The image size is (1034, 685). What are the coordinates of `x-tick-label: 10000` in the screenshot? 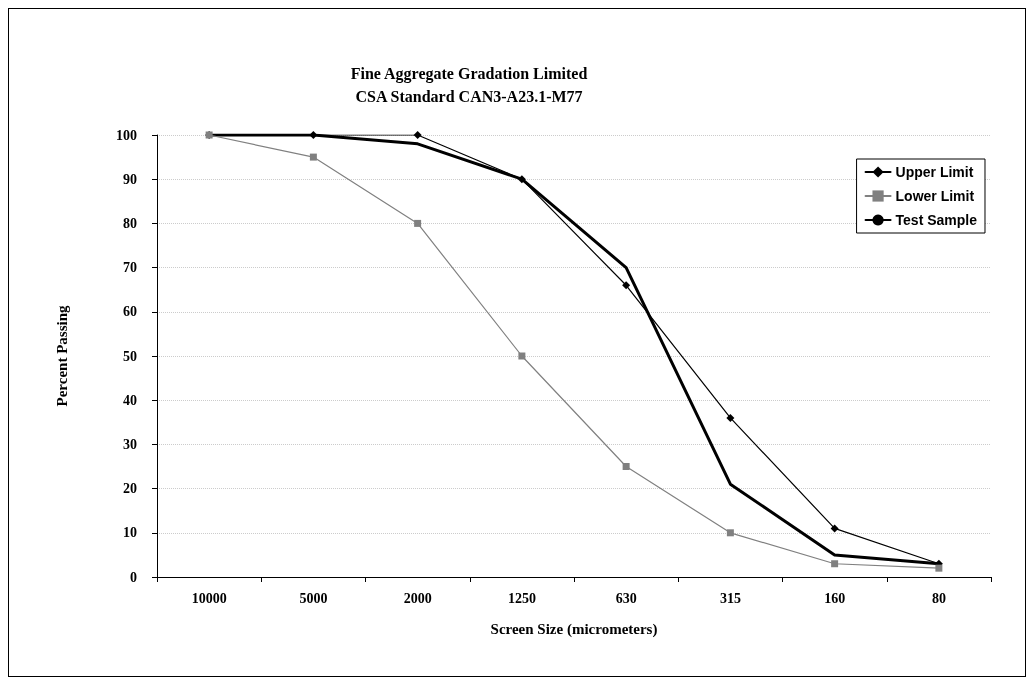 It's located at (209, 598).